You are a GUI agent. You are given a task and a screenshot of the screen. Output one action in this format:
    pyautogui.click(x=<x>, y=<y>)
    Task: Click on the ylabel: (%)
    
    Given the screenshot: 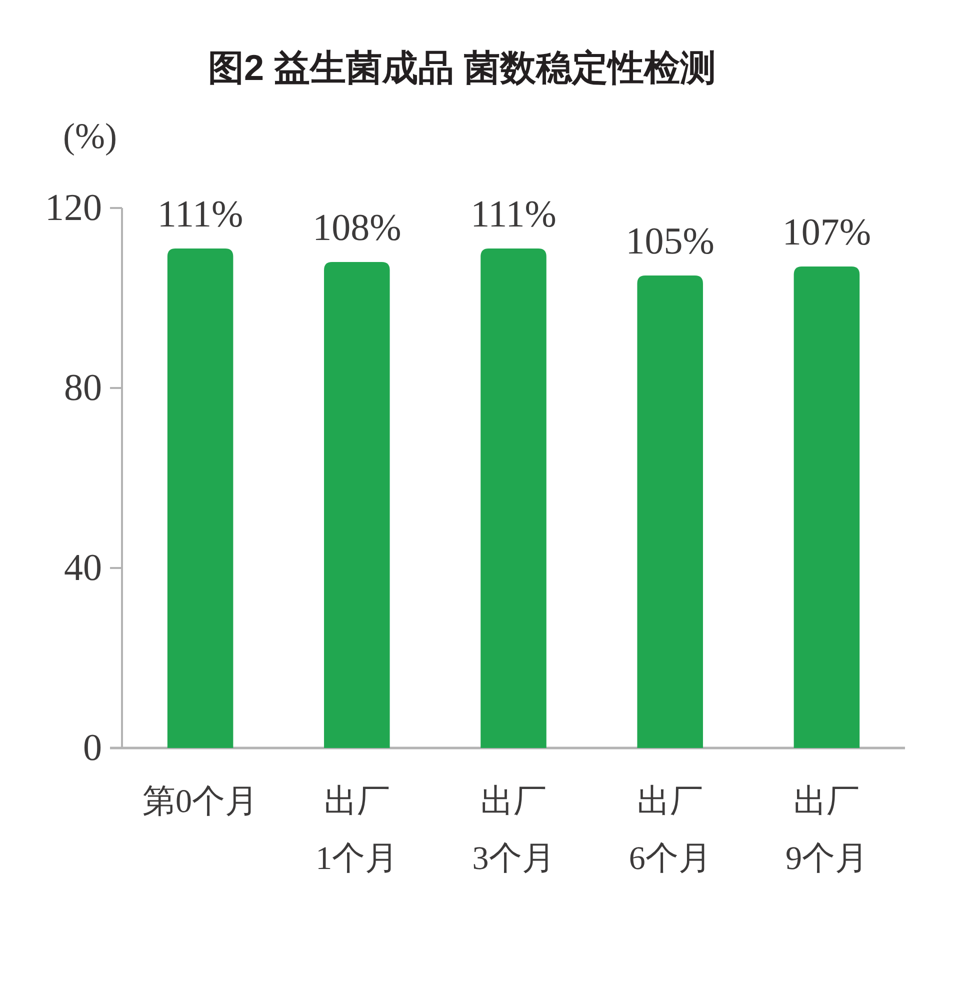 What is the action you would take?
    pyautogui.click(x=90, y=136)
    